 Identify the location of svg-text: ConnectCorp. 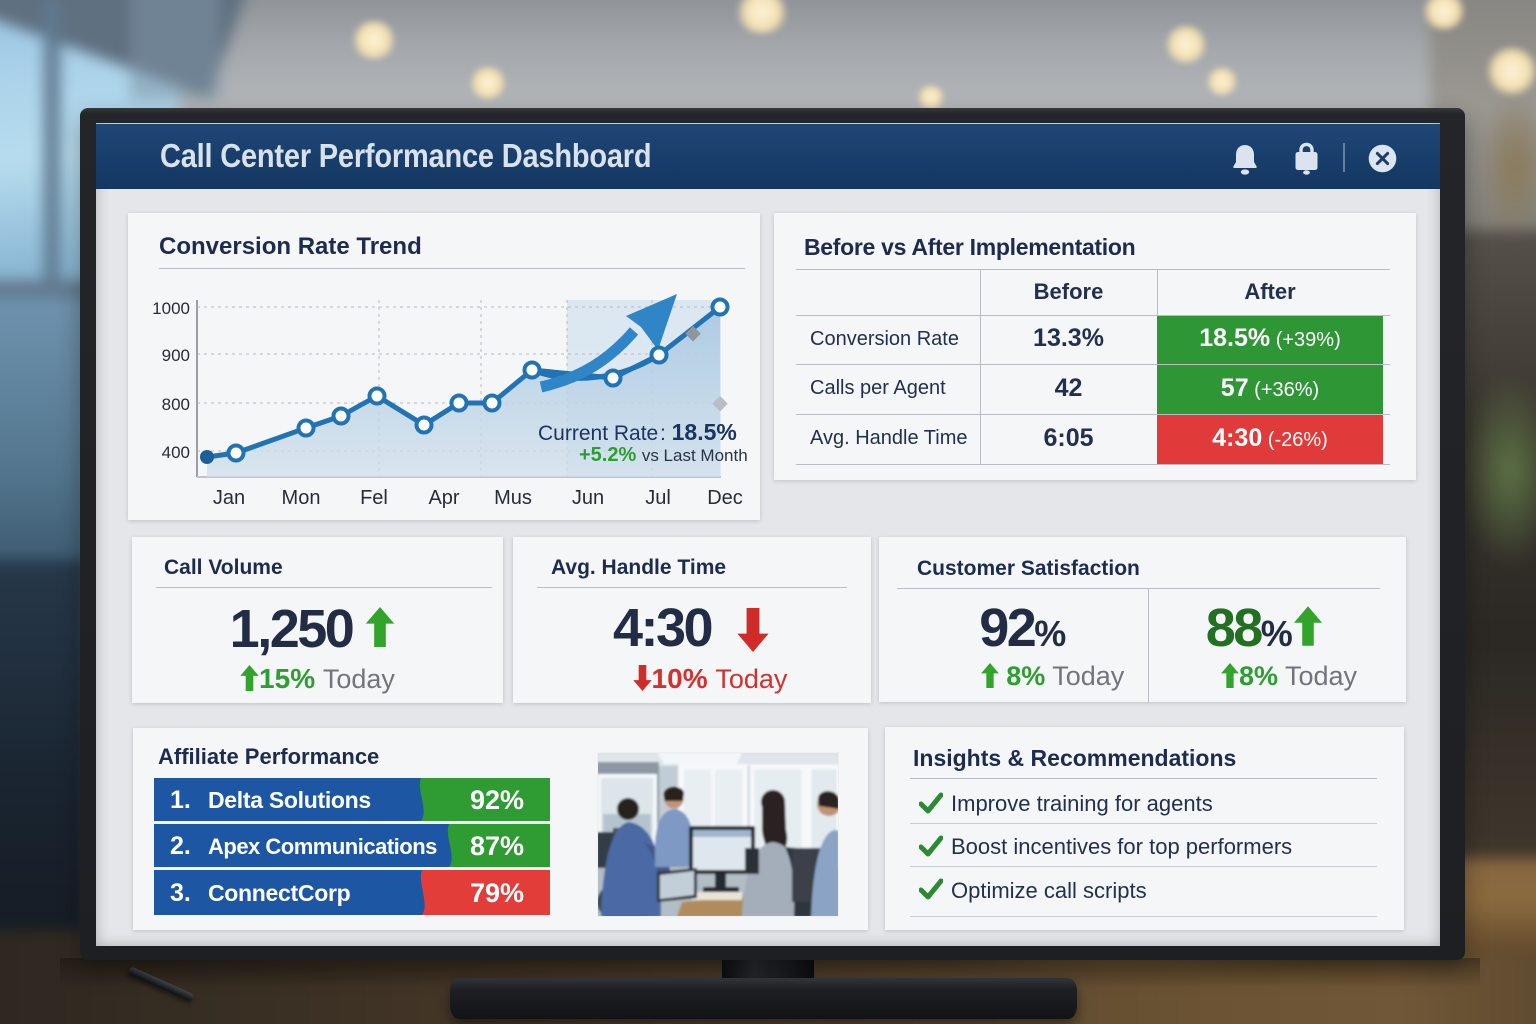
(279, 893).